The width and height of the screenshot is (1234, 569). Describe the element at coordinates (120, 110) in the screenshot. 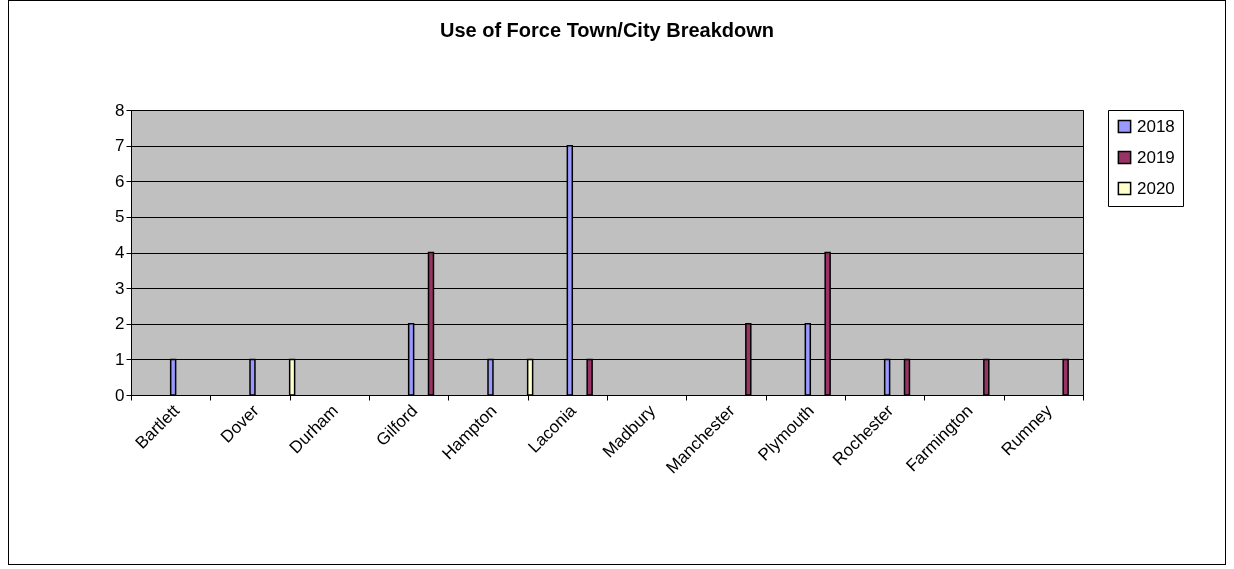

I see `y-tick-label: 8` at that location.